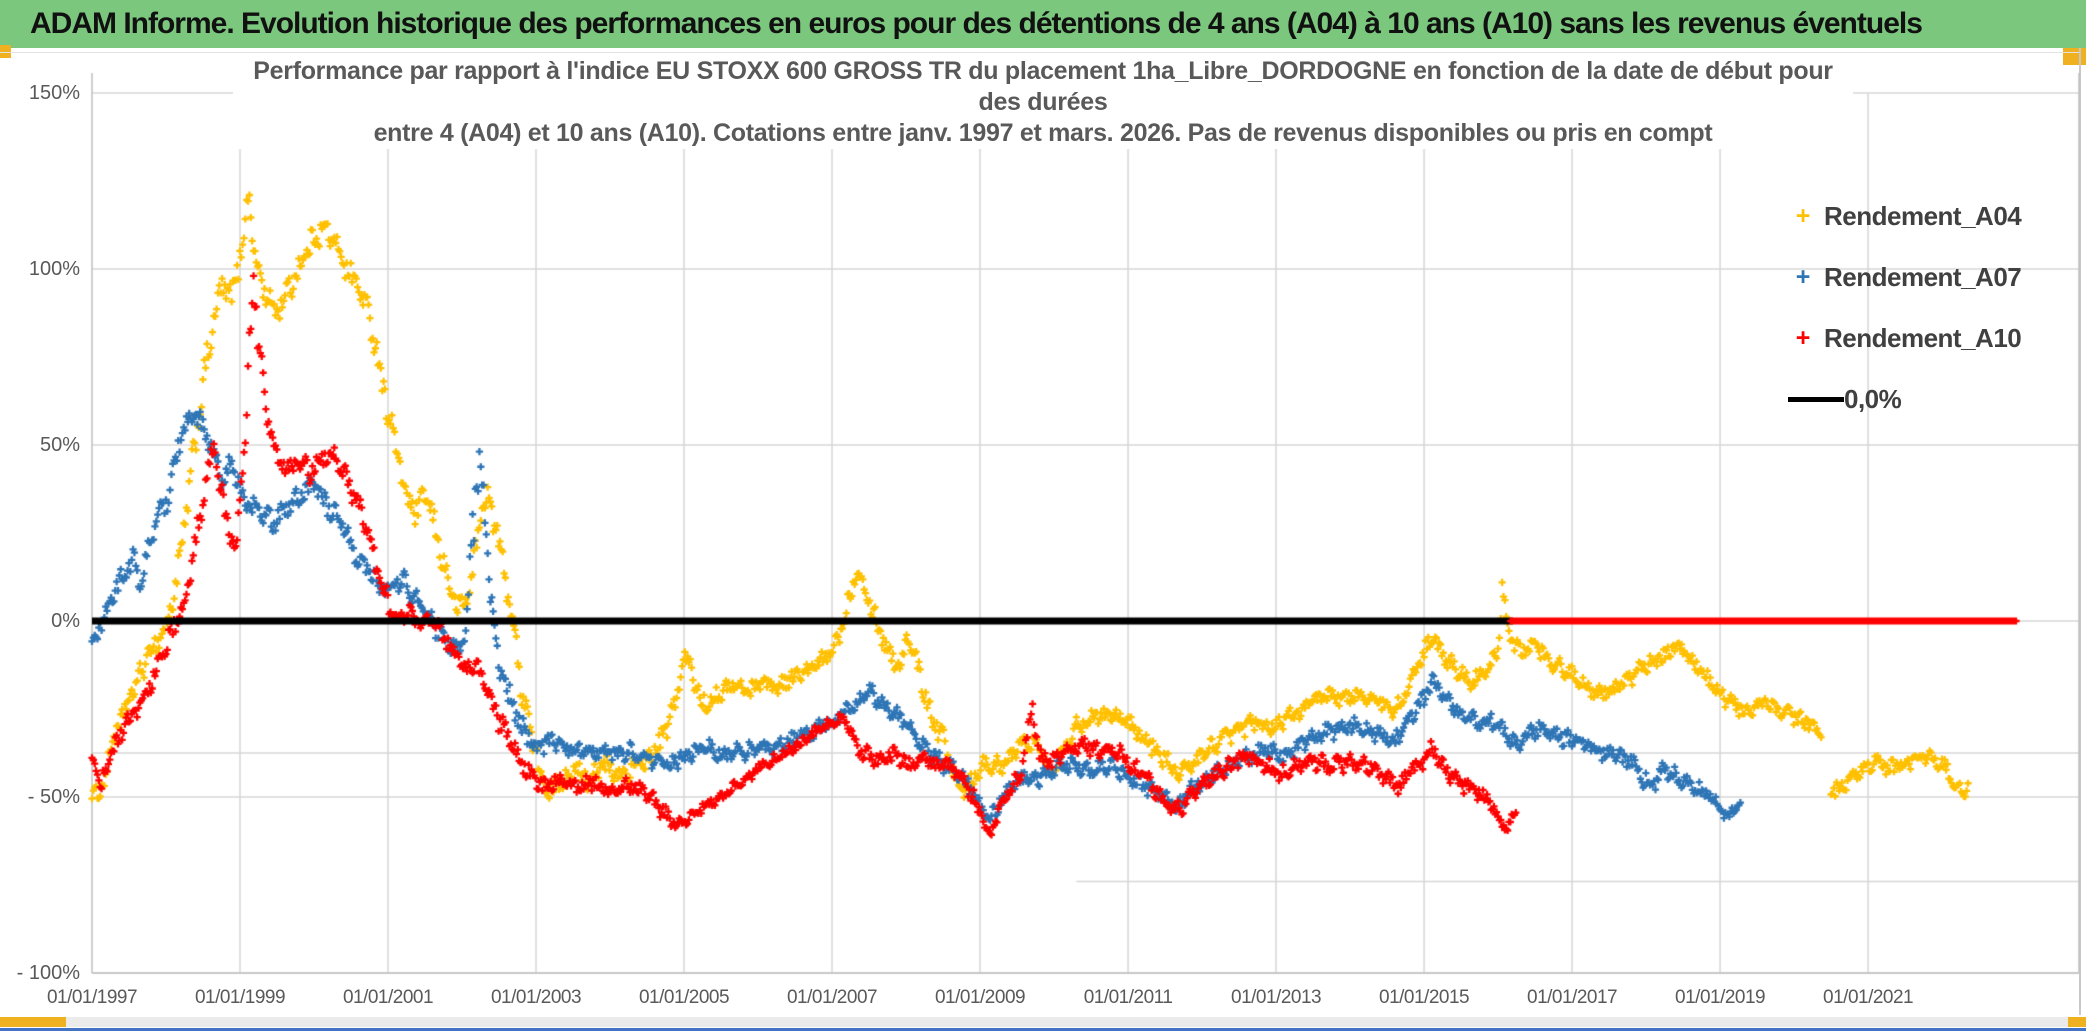 Image resolution: width=2086 pixels, height=1031 pixels. I want to click on x-axis-label-2009: 01/01/2009, so click(980, 997).